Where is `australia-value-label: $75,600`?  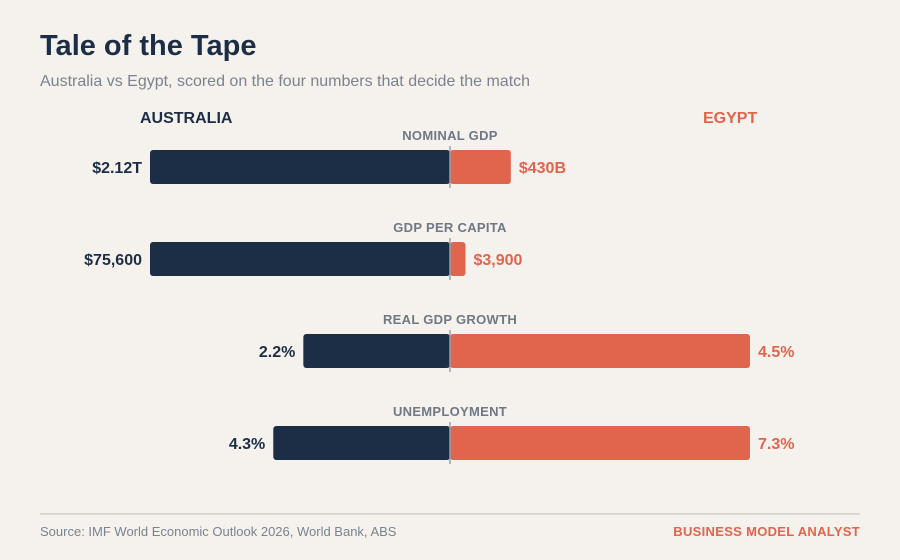 australia-value-label: $75,600 is located at coordinates (113, 260).